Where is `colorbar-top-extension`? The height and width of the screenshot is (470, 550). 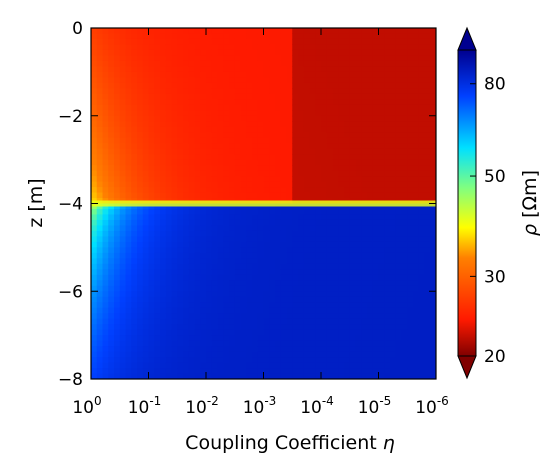
colorbar-top-extension is located at coordinates (467, 38).